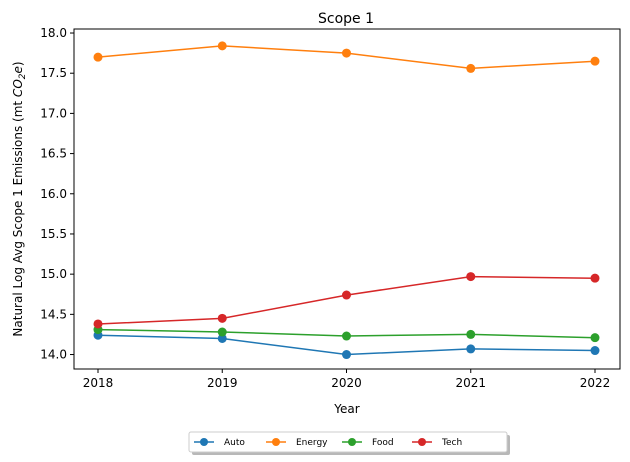 The width and height of the screenshot is (630, 462). What do you see at coordinates (53, 33) in the screenshot?
I see `y-tick-label: 18.0` at bounding box center [53, 33].